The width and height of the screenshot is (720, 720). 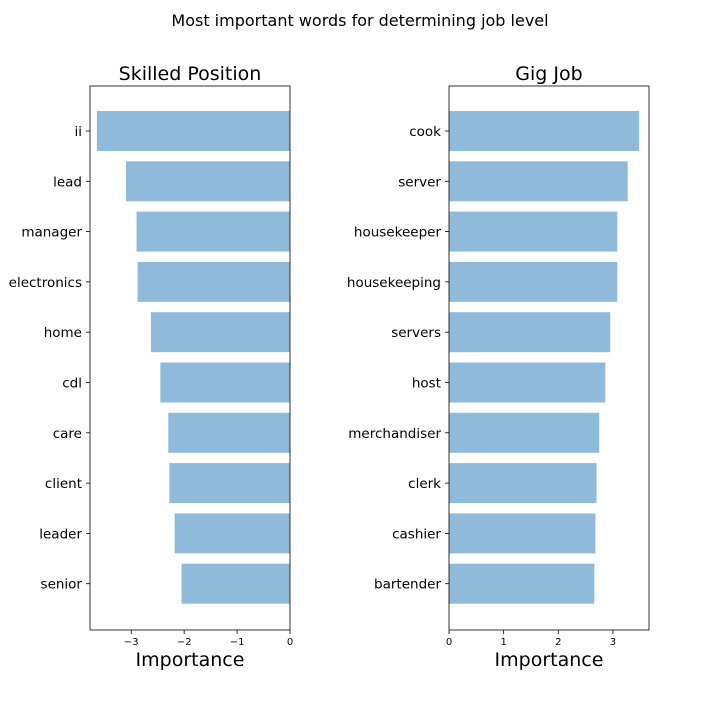 What do you see at coordinates (527, 382) in the screenshot?
I see `gig-bar-host` at bounding box center [527, 382].